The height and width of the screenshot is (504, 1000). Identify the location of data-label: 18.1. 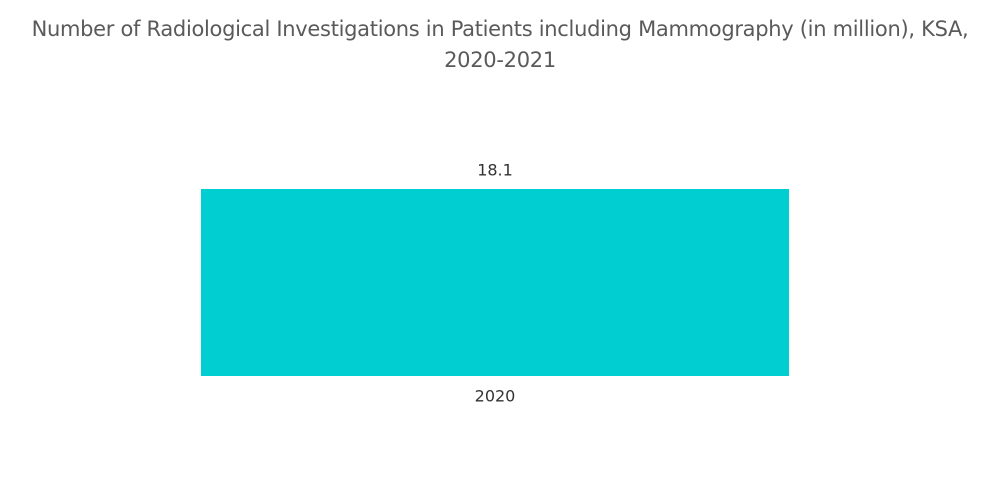
(495, 170).